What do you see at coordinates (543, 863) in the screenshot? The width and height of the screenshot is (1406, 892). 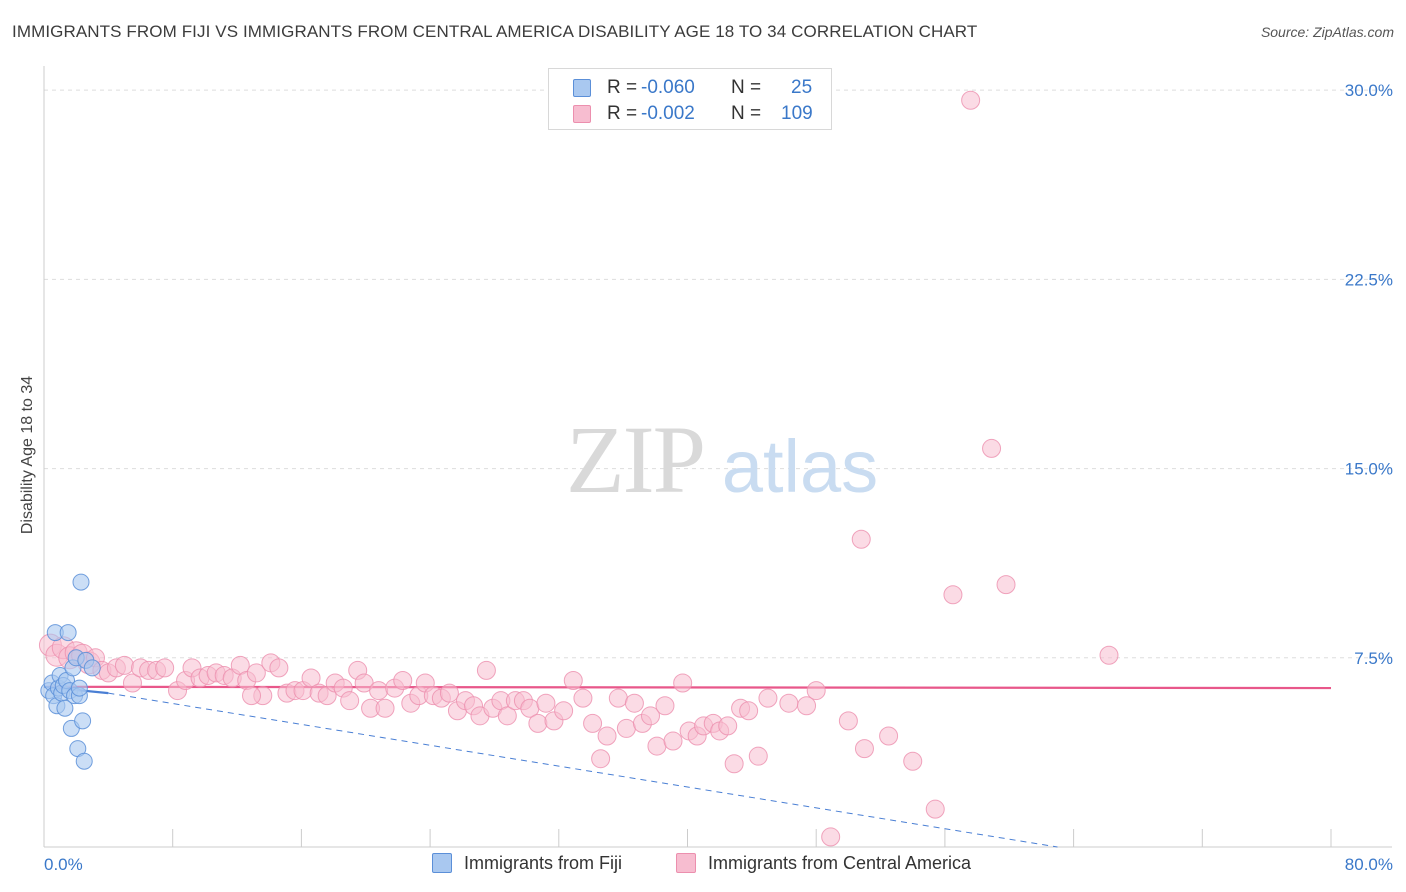 I see `legend-label: Immigrants from Fiji` at bounding box center [543, 863].